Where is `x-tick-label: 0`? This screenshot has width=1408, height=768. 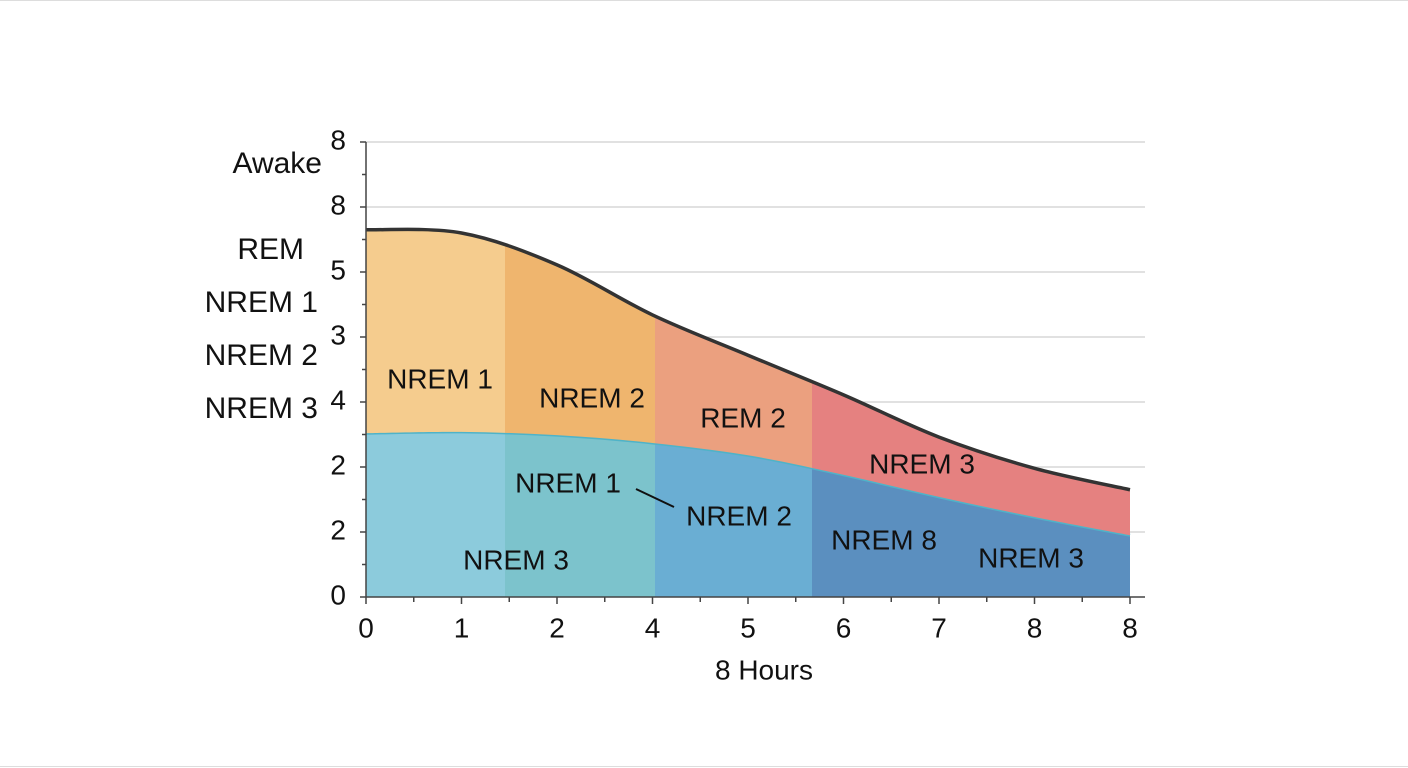 x-tick-label: 0 is located at coordinates (366, 627).